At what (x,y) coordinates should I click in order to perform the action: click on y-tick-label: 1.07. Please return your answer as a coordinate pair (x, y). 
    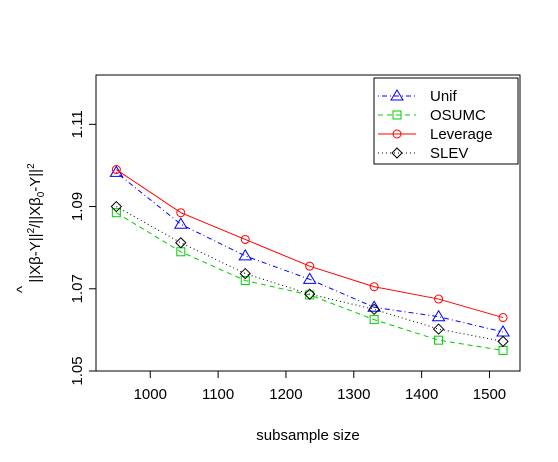
    Looking at the image, I should click on (77, 288).